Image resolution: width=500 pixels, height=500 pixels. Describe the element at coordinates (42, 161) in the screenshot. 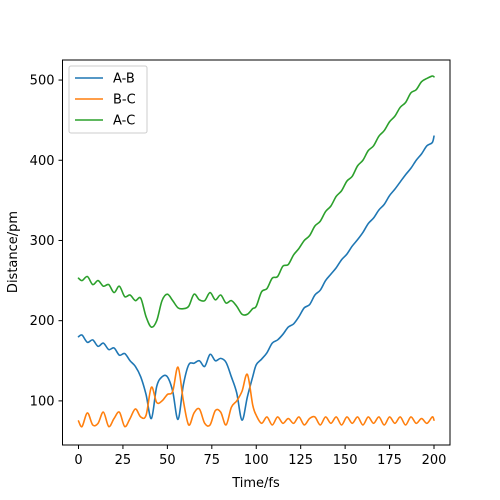

I see `y-tick-label: 400` at that location.